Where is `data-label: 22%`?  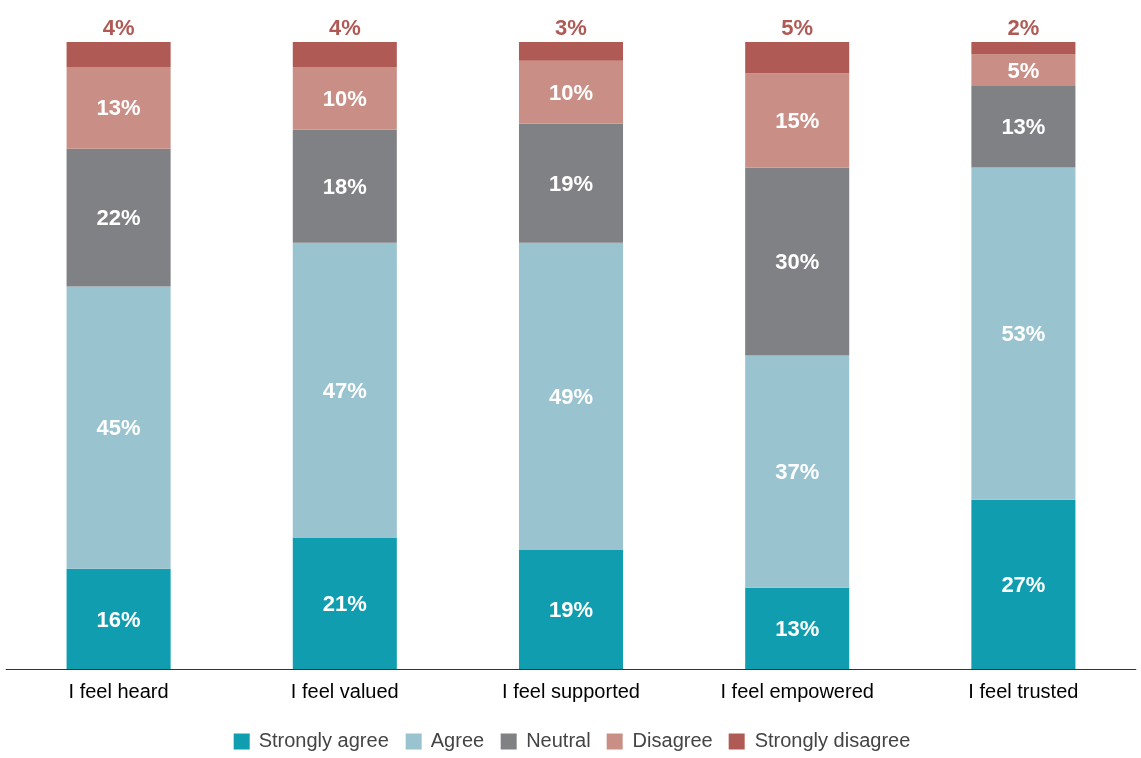 data-label: 22% is located at coordinates (118, 218).